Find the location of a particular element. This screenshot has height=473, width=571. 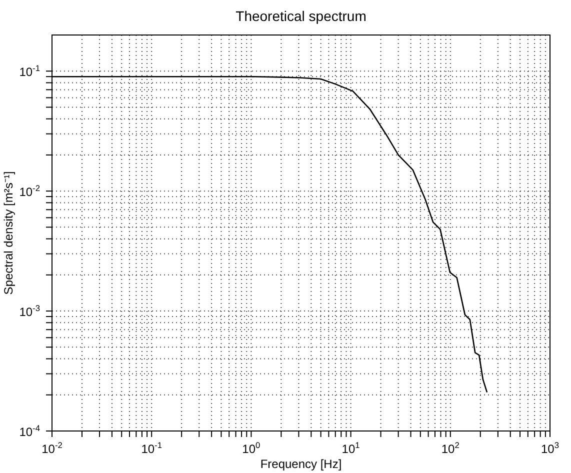

x-tick-label: 10$^{3}$ is located at coordinates (550, 448).